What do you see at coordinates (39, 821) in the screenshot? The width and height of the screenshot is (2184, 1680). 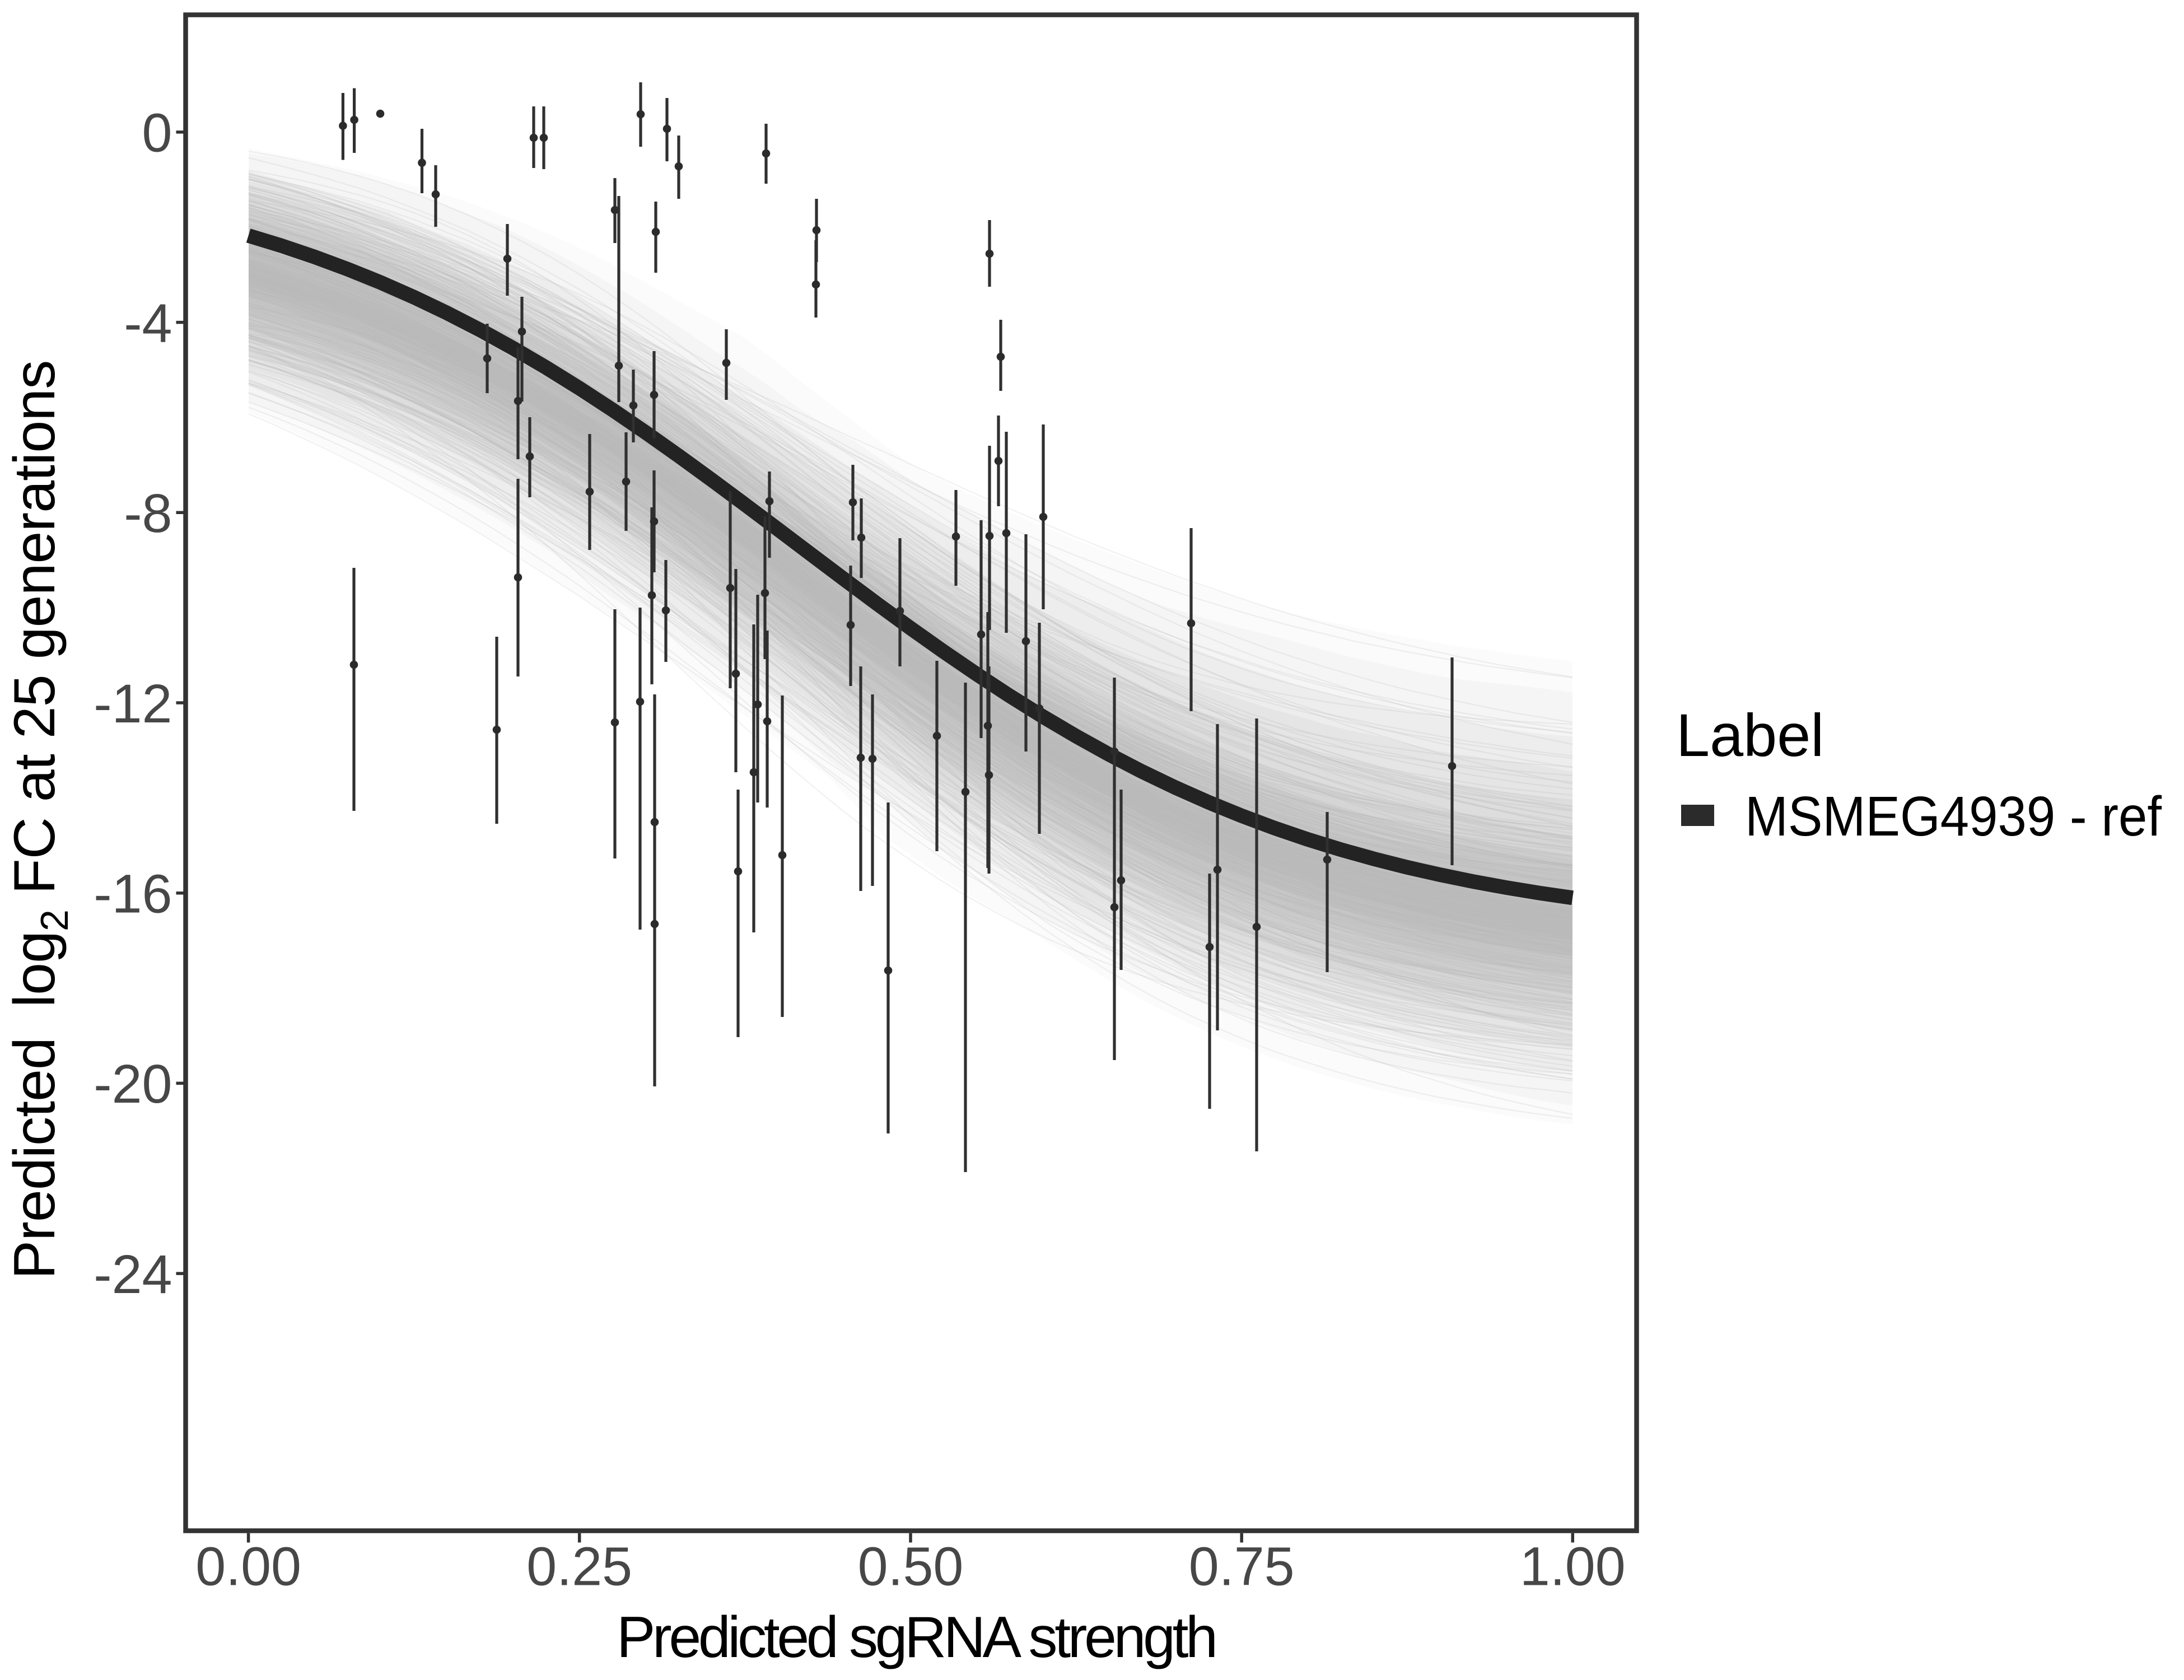 I see `svg-text:Predicted log2 FC at 25 genera: Predicted log2 FC at 25 generations` at bounding box center [39, 821].